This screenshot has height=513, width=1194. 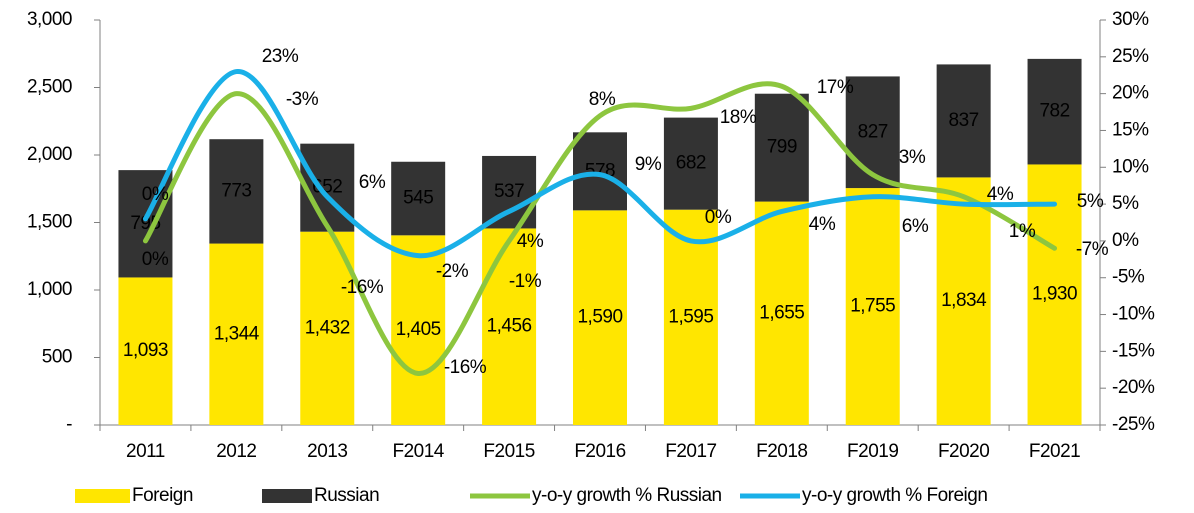 I want to click on bar-label: 782, so click(x=1054, y=111).